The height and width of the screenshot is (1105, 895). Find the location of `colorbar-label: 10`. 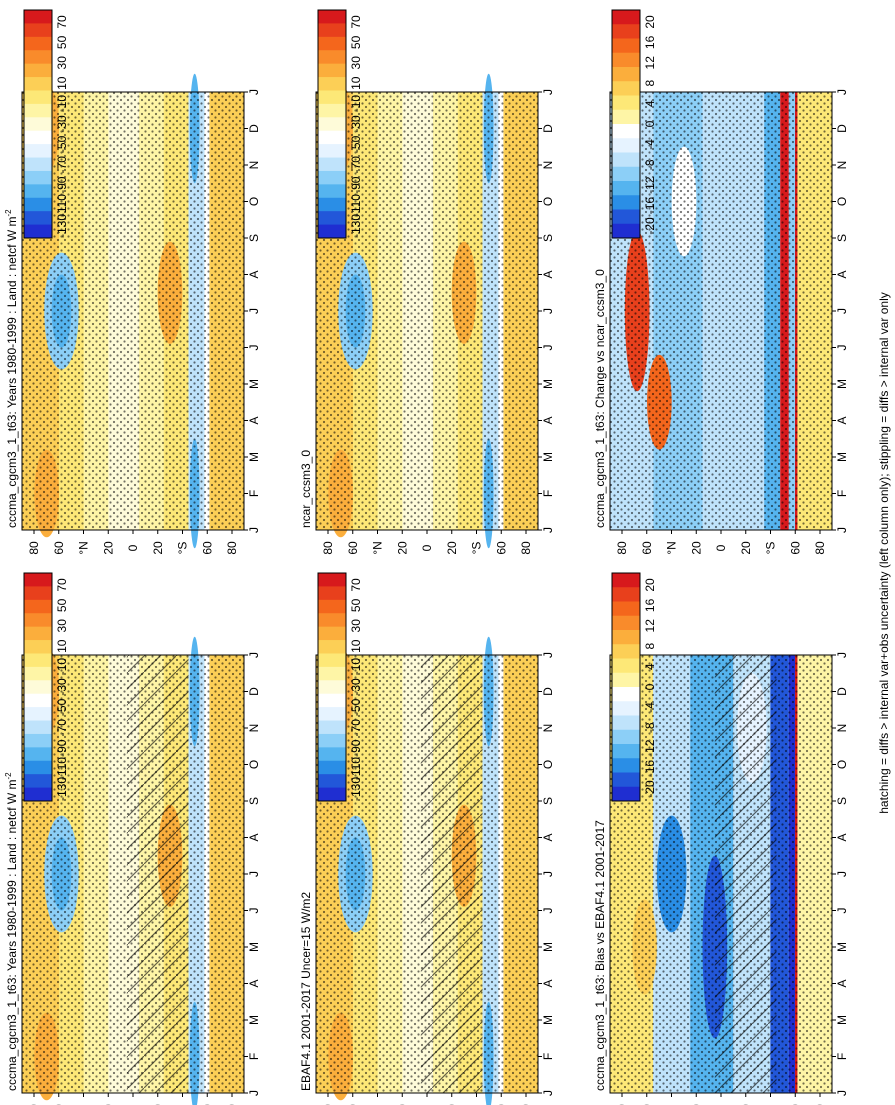

colorbar-label: 10 is located at coordinates (62, 83).